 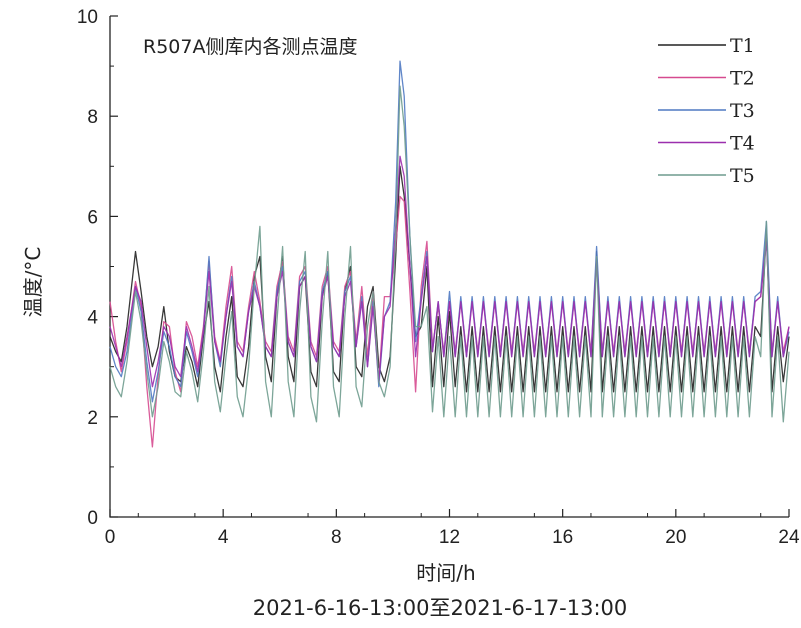 What do you see at coordinates (742, 111) in the screenshot?
I see `legend-label-t3: T3` at bounding box center [742, 111].